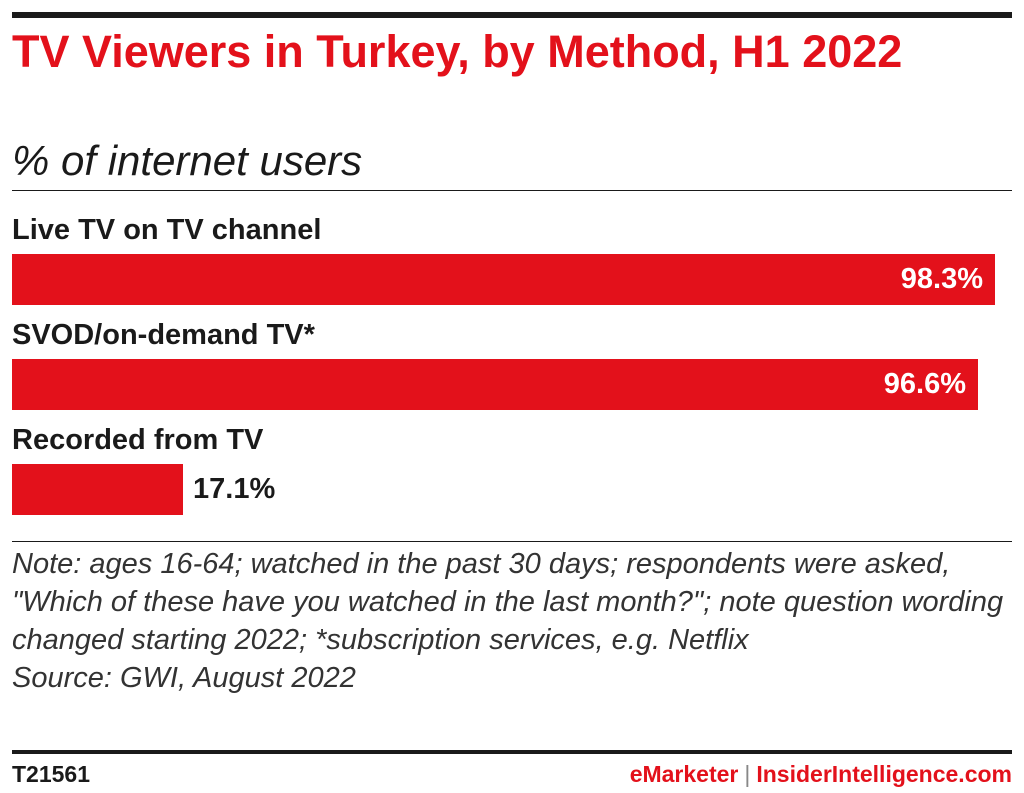 The image size is (1024, 793). What do you see at coordinates (512, 774) in the screenshot?
I see `footer: T21561 eMarketer | InsiderIntelligence.com` at bounding box center [512, 774].